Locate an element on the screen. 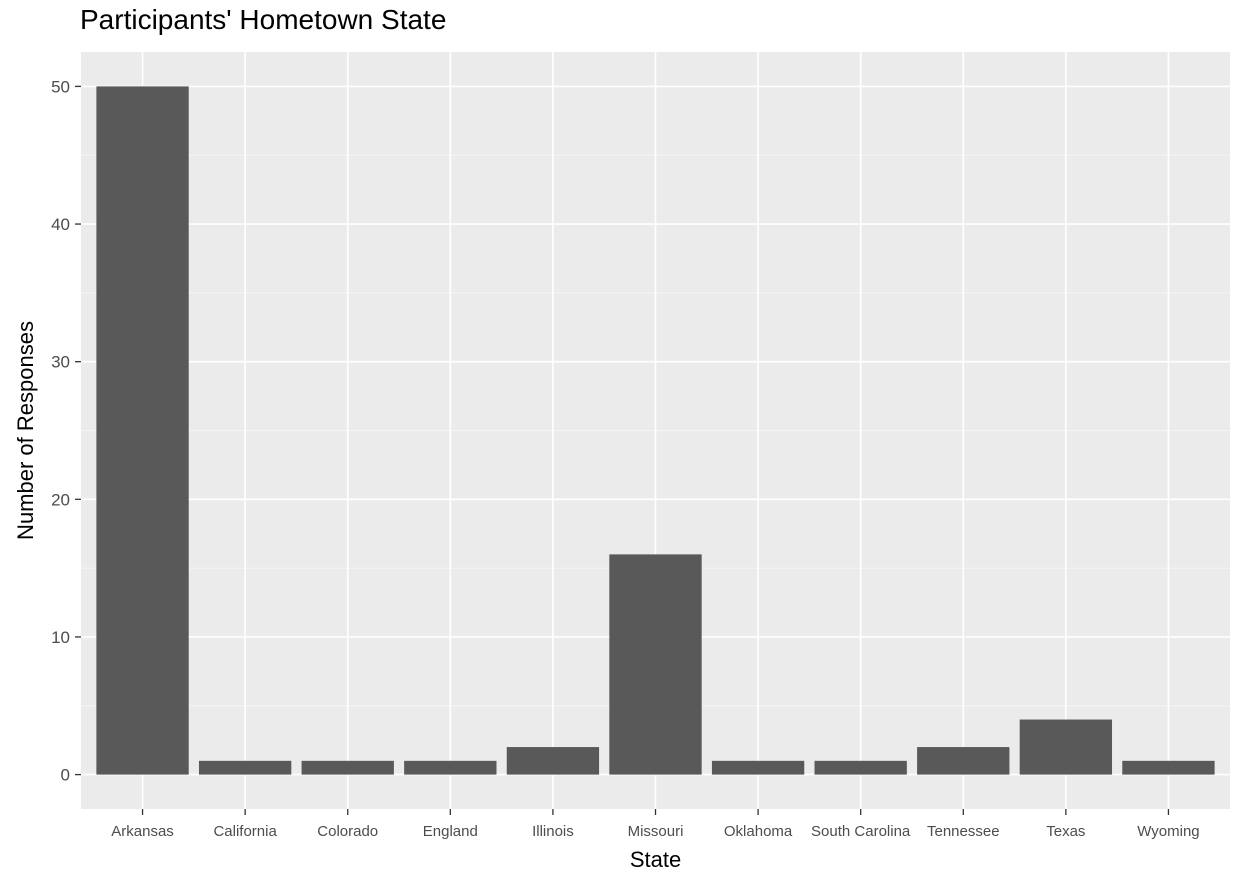 Image resolution: width=1235 pixels, height=874 pixels. bar-england is located at coordinates (450, 767).